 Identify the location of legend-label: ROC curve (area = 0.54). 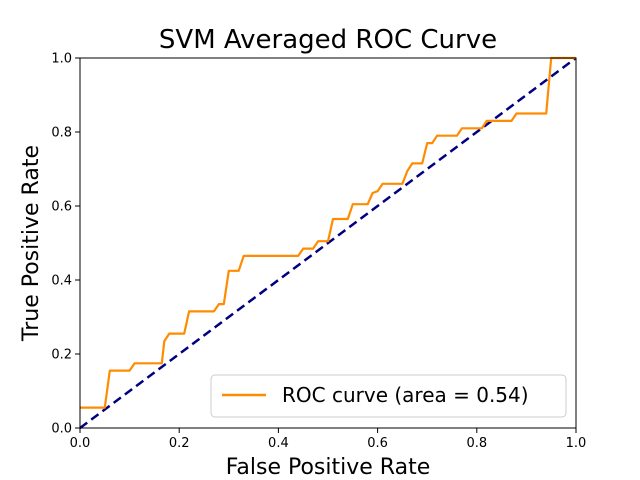
(405, 395).